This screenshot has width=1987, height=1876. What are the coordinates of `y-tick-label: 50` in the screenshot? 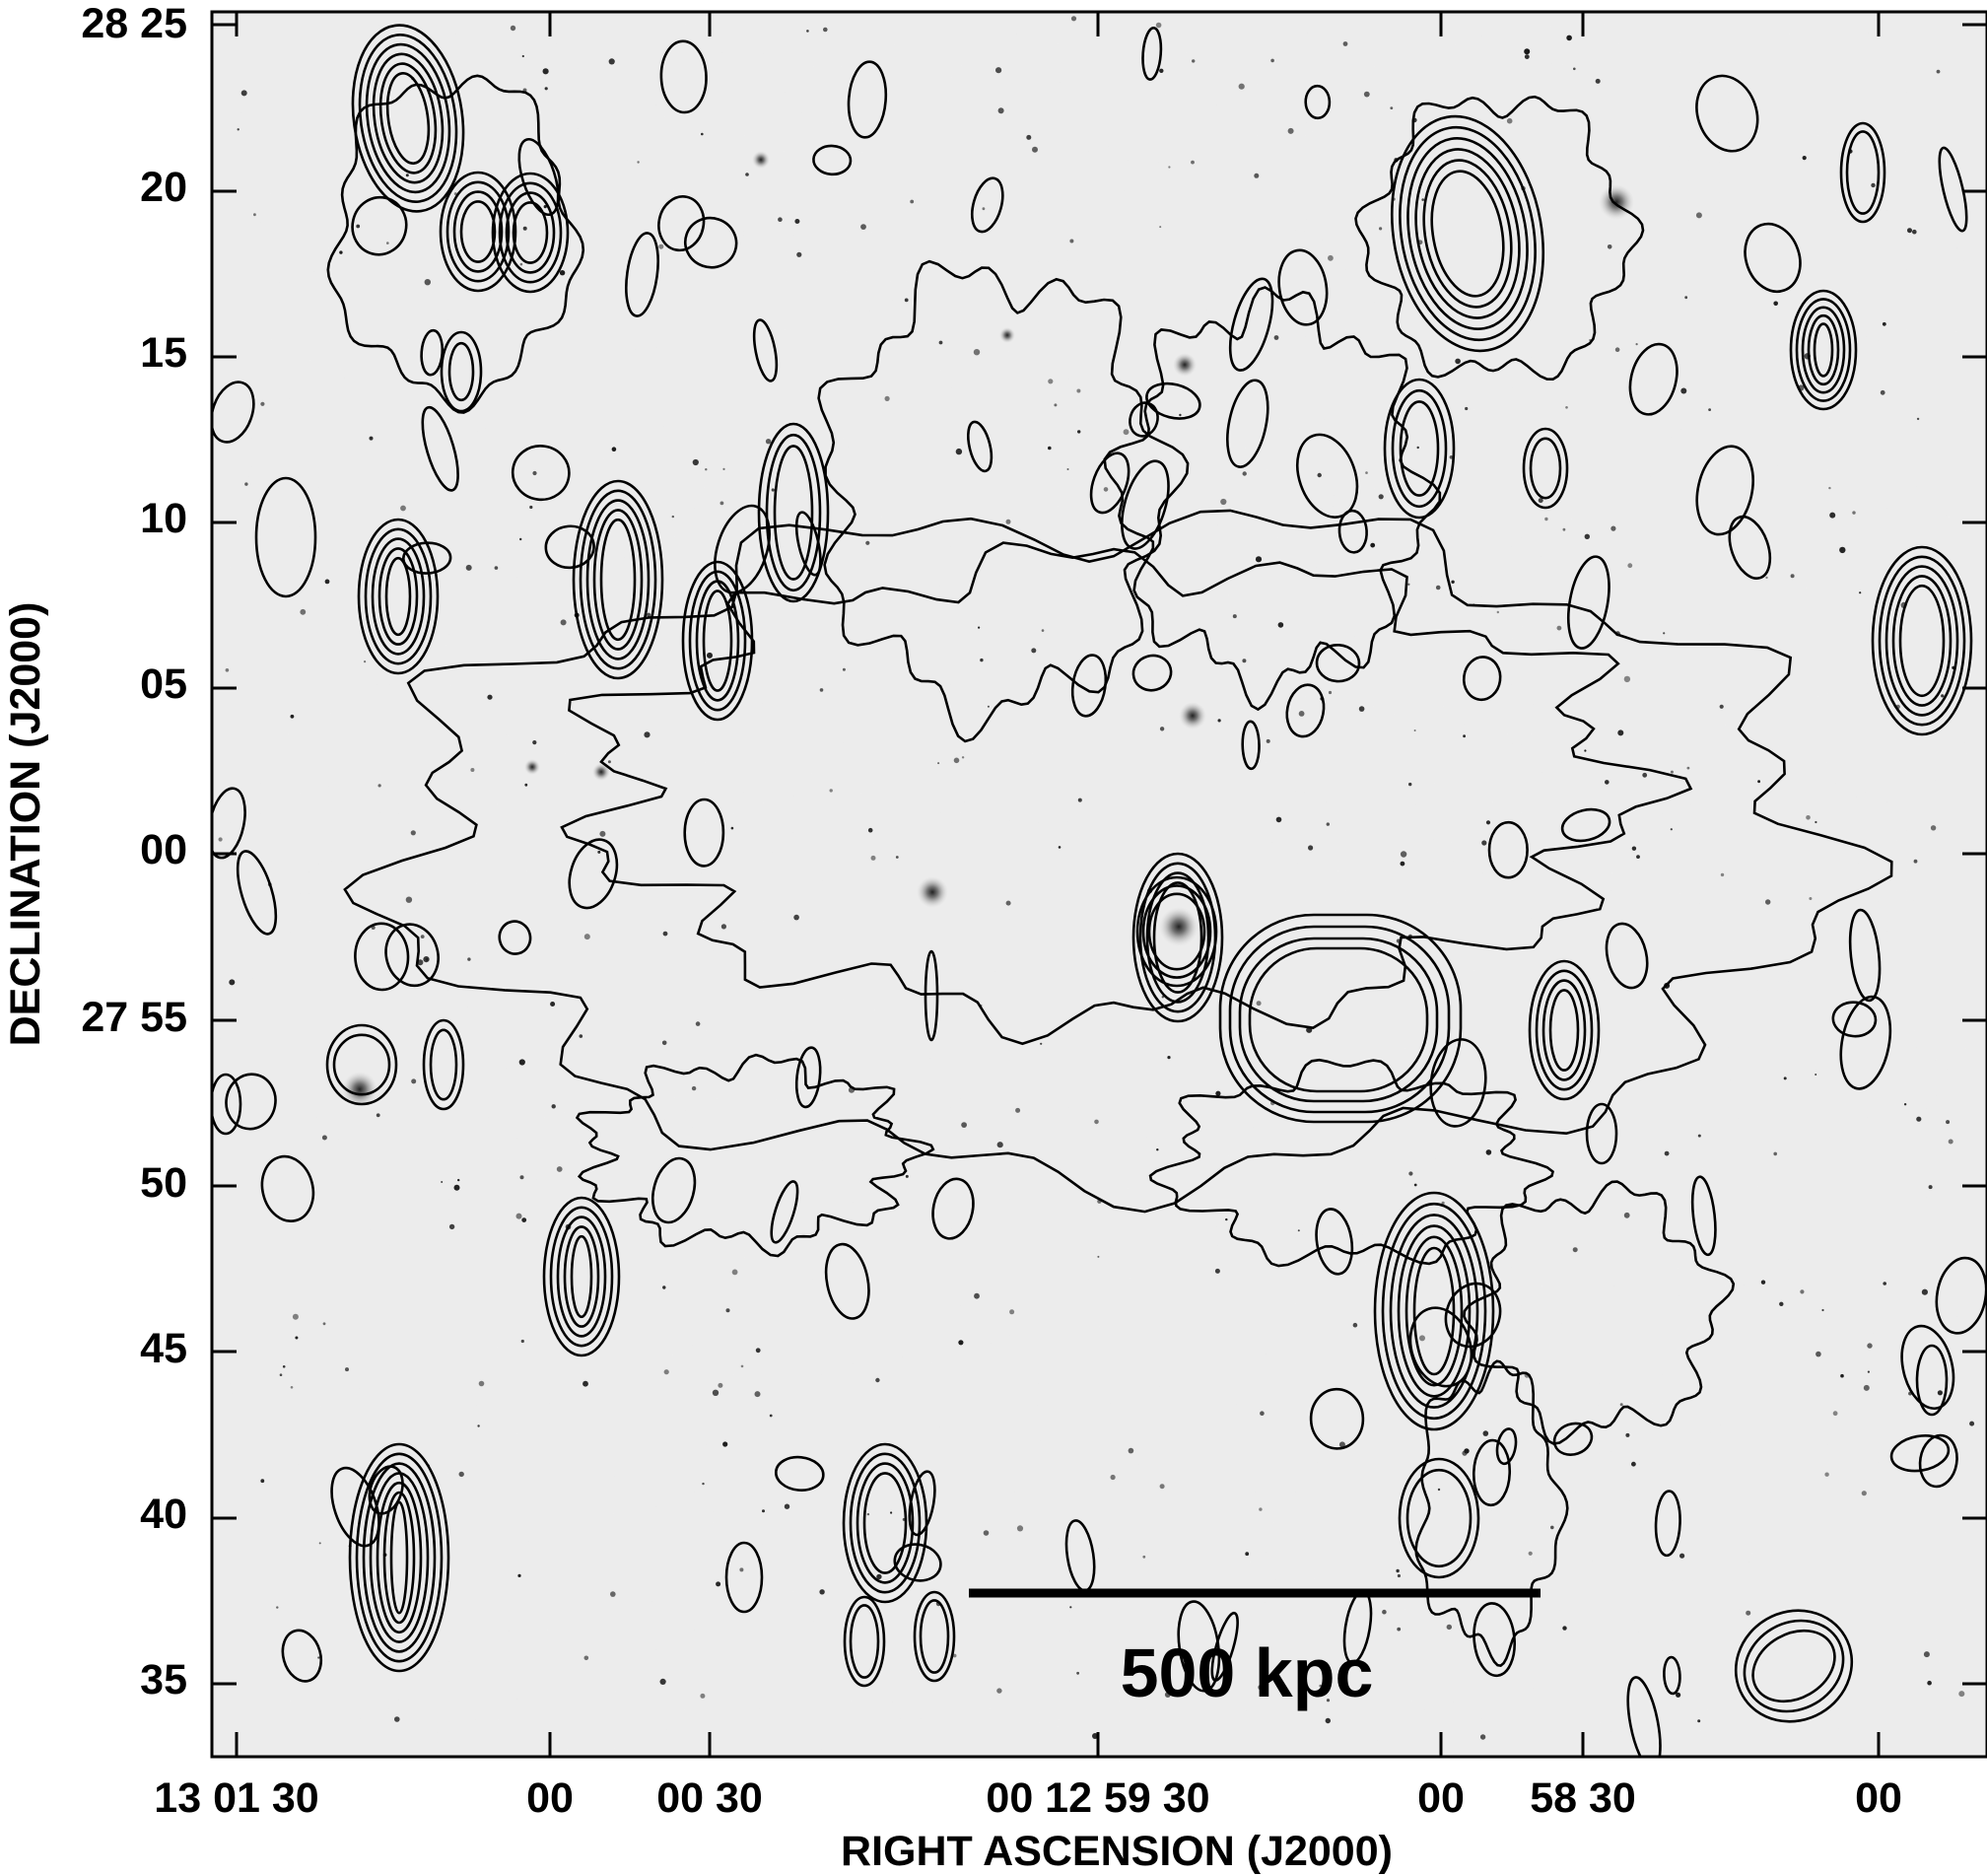 It's located at (163, 1183).